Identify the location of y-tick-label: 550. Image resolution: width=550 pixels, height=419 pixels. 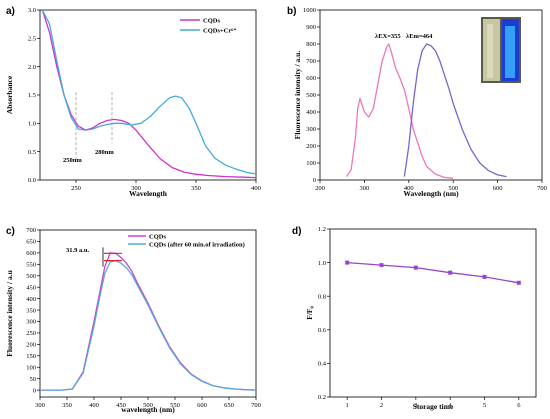
(31, 265).